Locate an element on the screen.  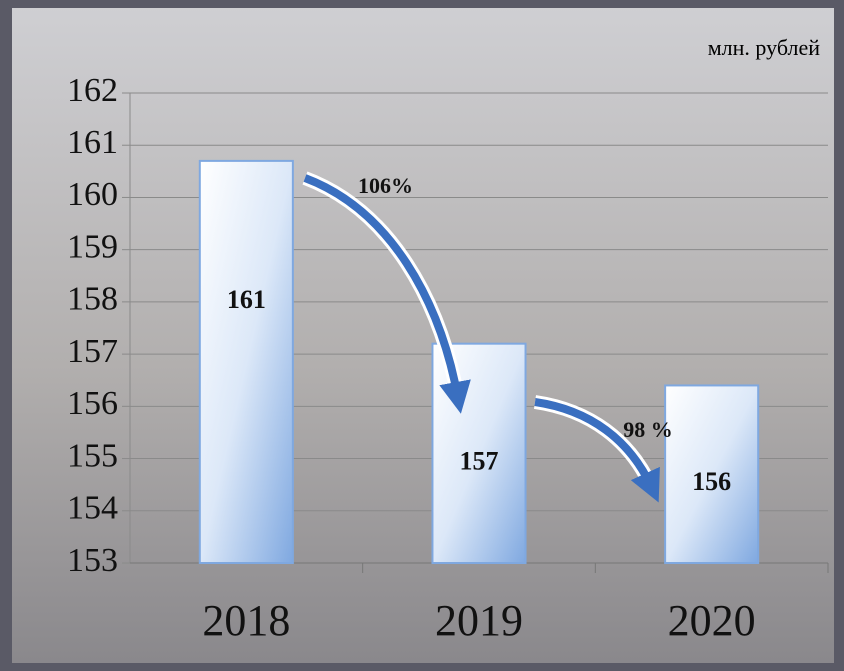
unit-label: млн. рублей is located at coordinates (764, 47).